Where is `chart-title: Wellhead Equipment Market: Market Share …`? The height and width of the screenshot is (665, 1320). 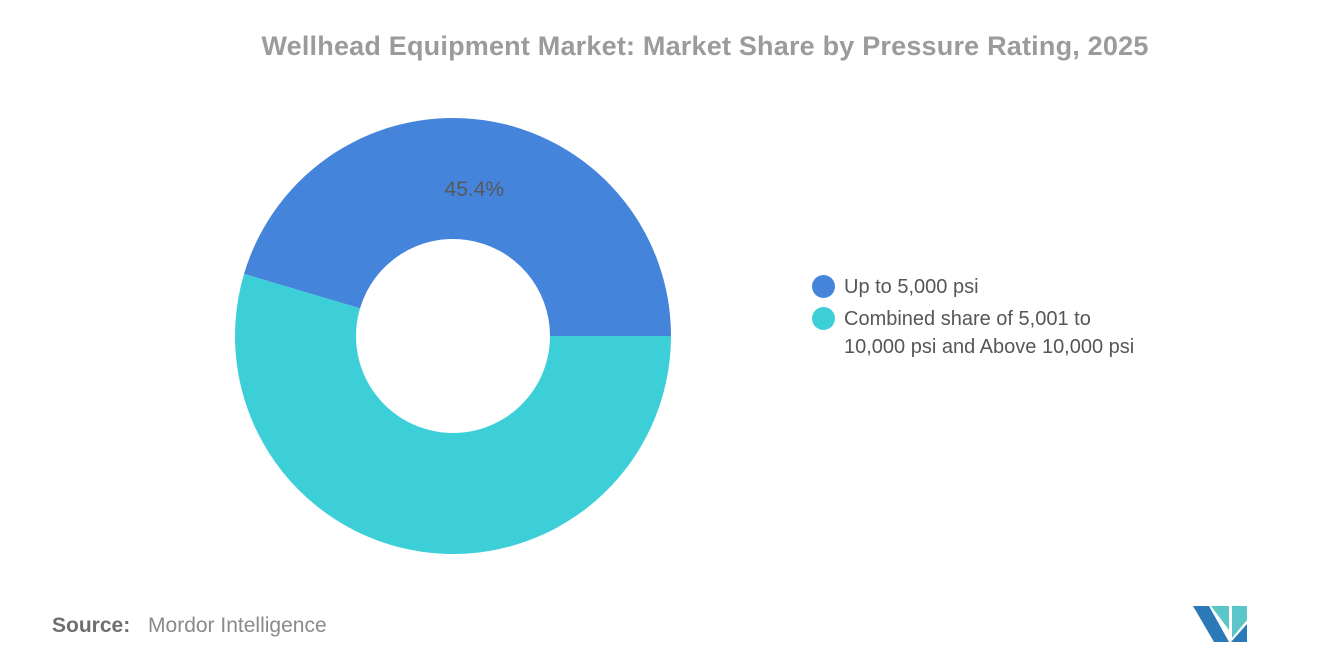 chart-title: Wellhead Equipment Market: Market Share … is located at coordinates (705, 46).